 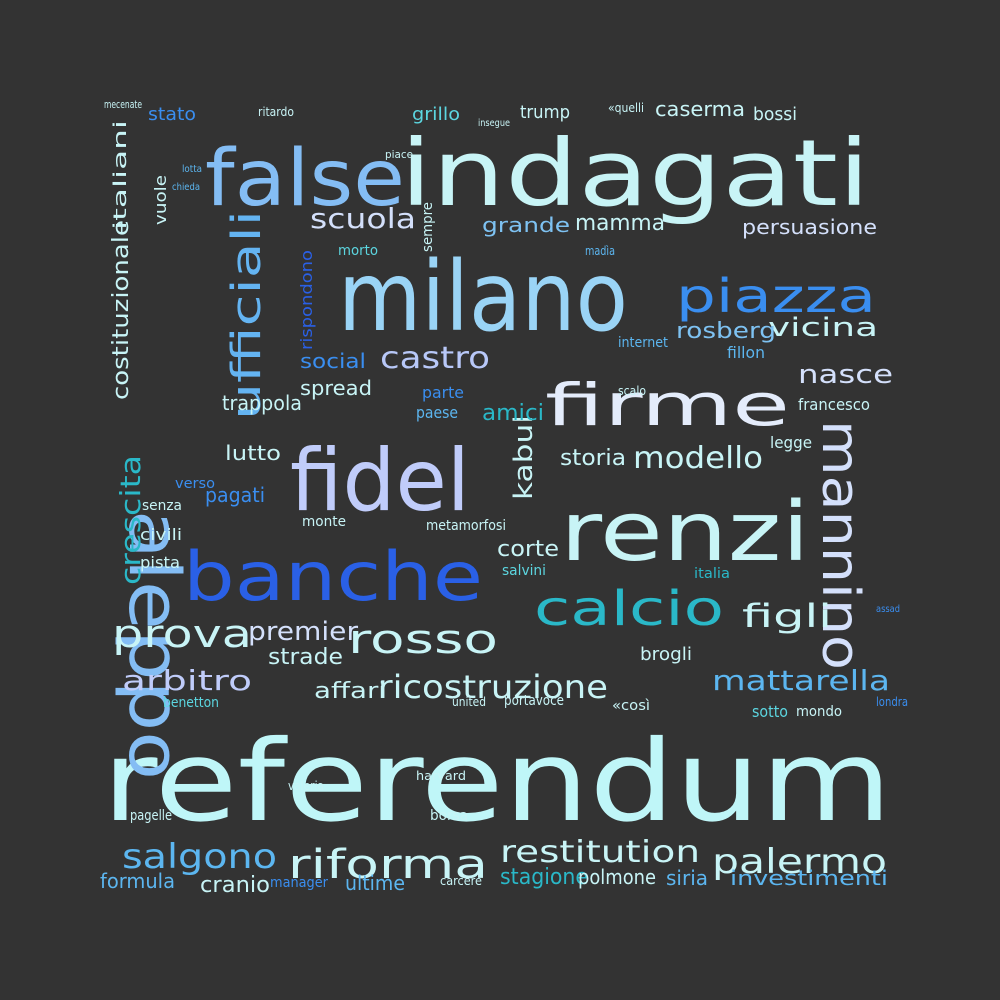 What do you see at coordinates (892, 702) in the screenshot?
I see `cloud-word: londra` at bounding box center [892, 702].